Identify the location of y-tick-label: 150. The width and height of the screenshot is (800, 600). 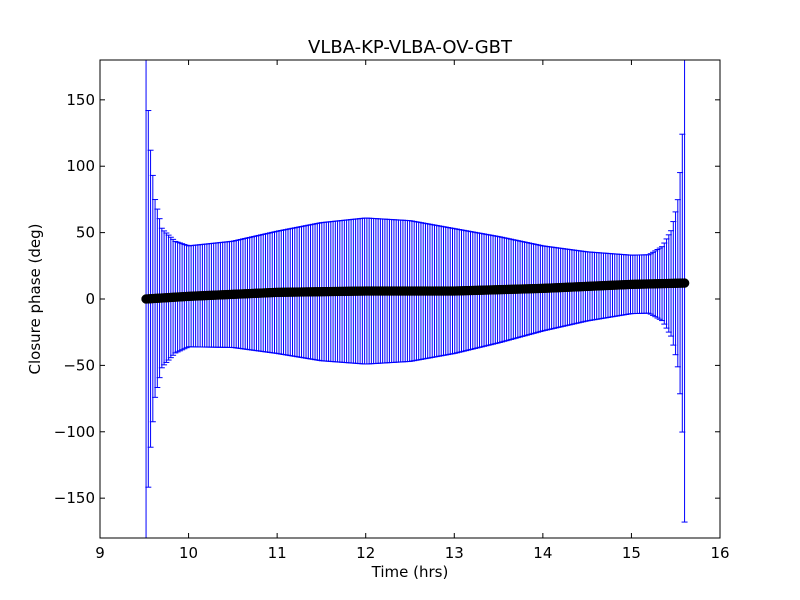
(80, 100).